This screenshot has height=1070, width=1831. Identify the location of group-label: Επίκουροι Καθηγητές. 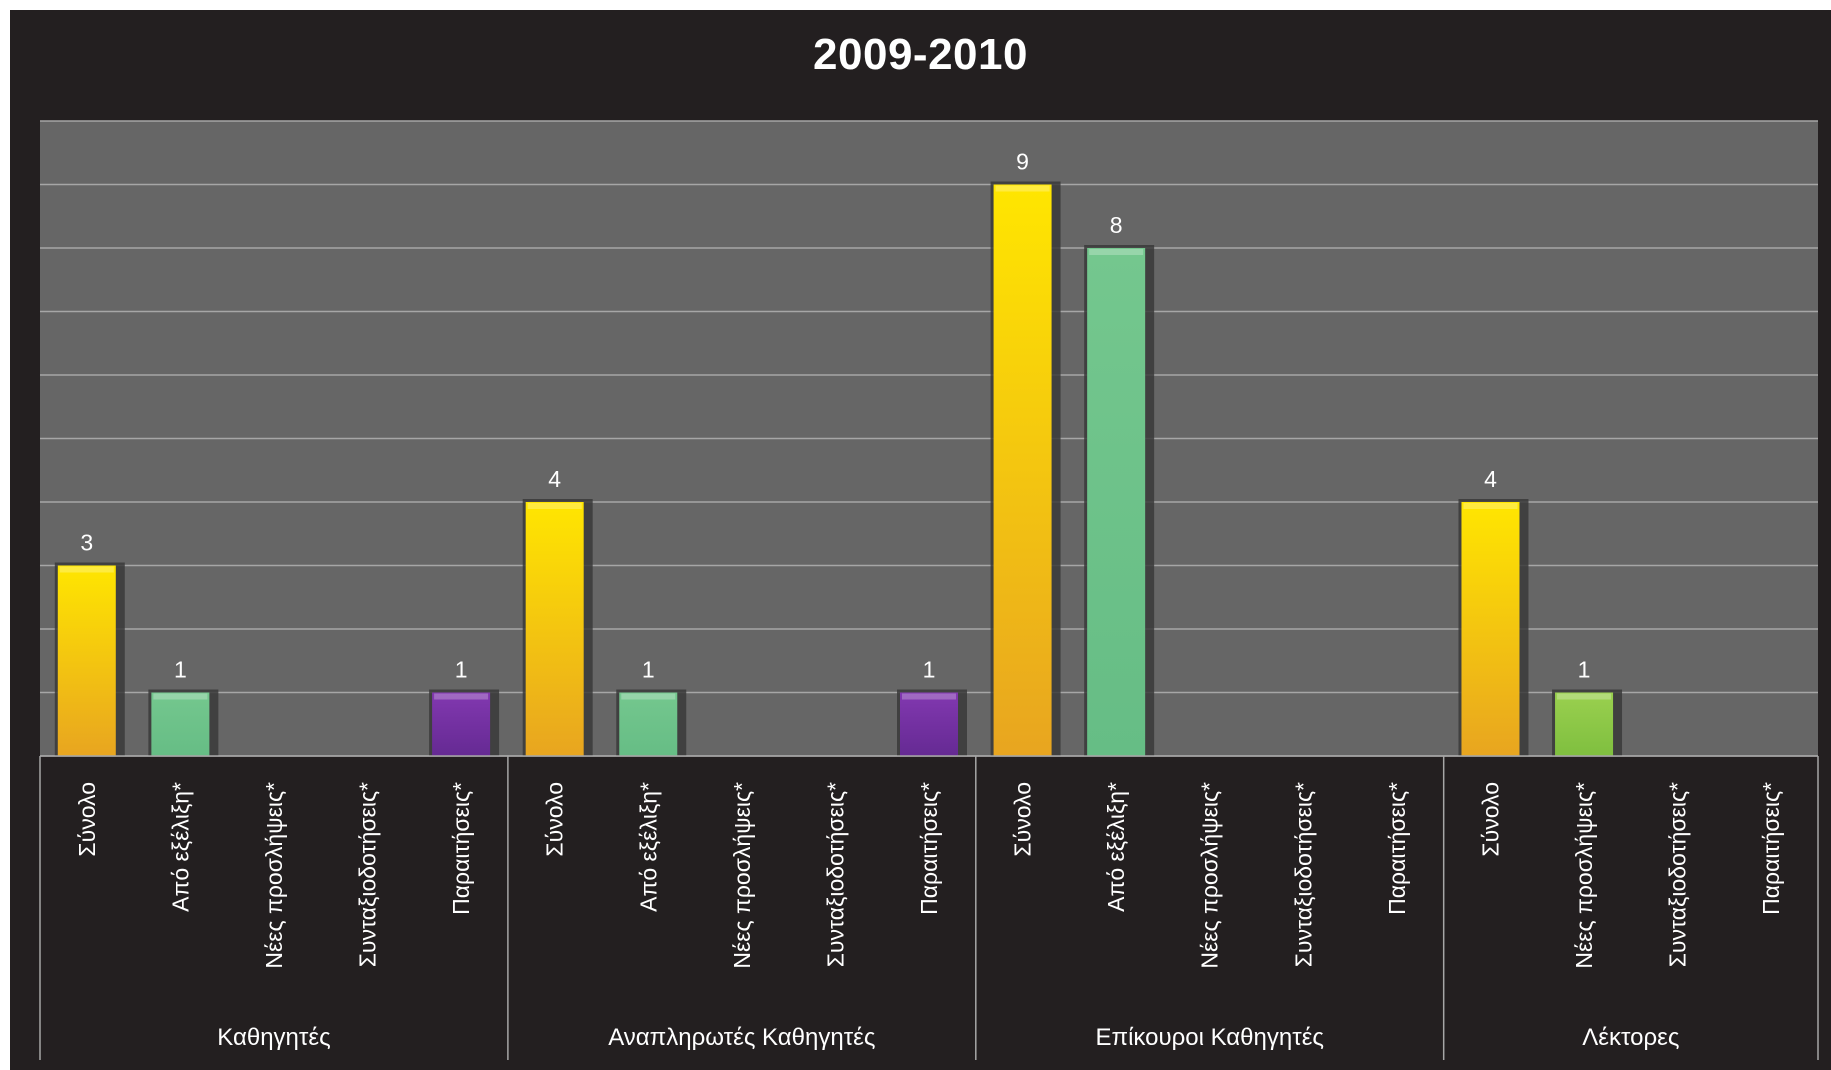
(1210, 1037).